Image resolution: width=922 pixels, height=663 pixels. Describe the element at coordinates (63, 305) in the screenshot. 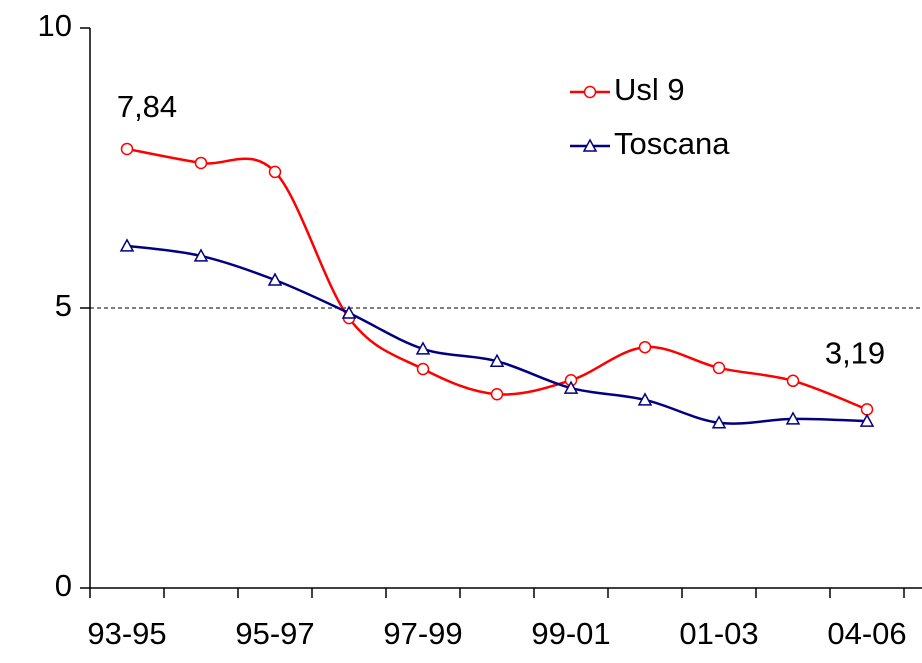

I see `y-tick-label: 5` at that location.